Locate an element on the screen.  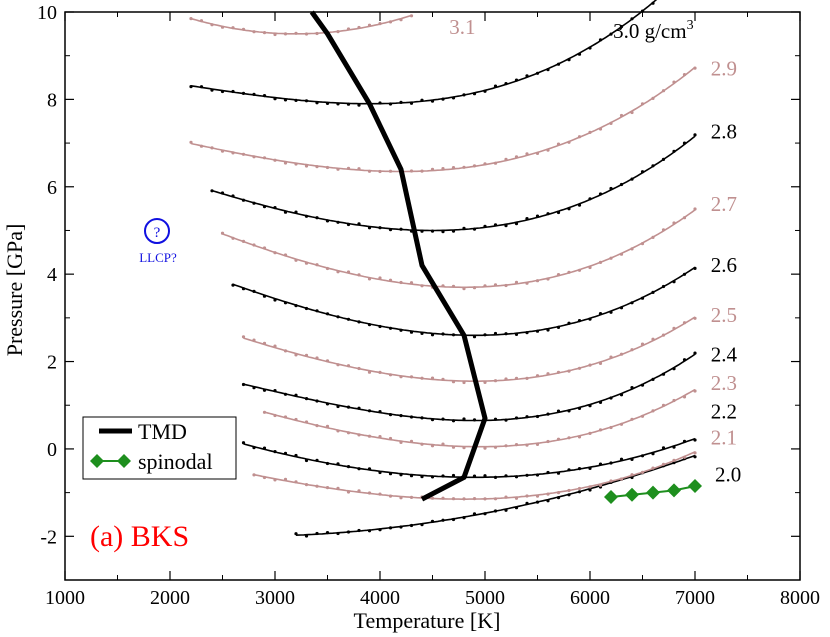
isochore-2.5 is located at coordinates (469, 349).